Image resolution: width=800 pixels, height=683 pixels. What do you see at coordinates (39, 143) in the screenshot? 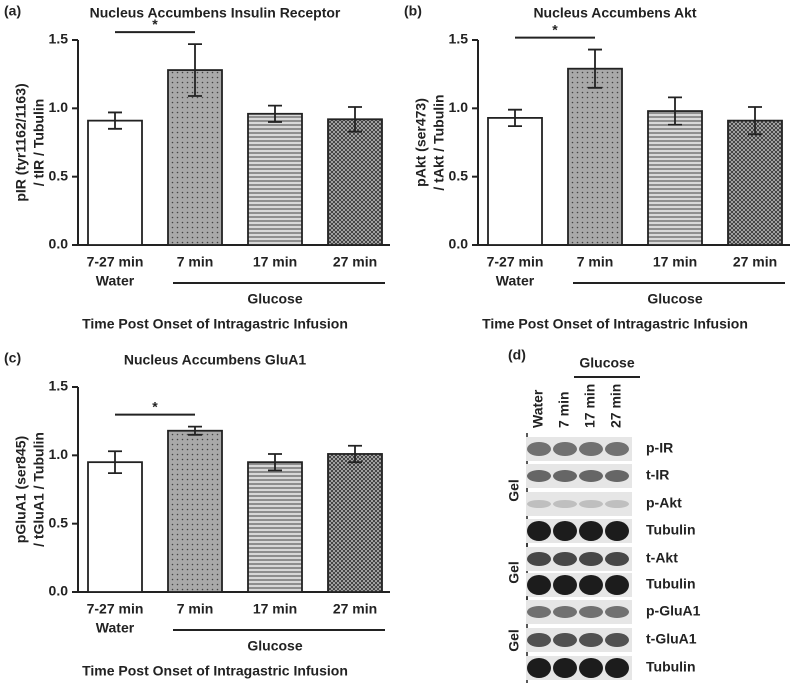
I see `y-axis-label: / tIR / Tubulin` at bounding box center [39, 143].